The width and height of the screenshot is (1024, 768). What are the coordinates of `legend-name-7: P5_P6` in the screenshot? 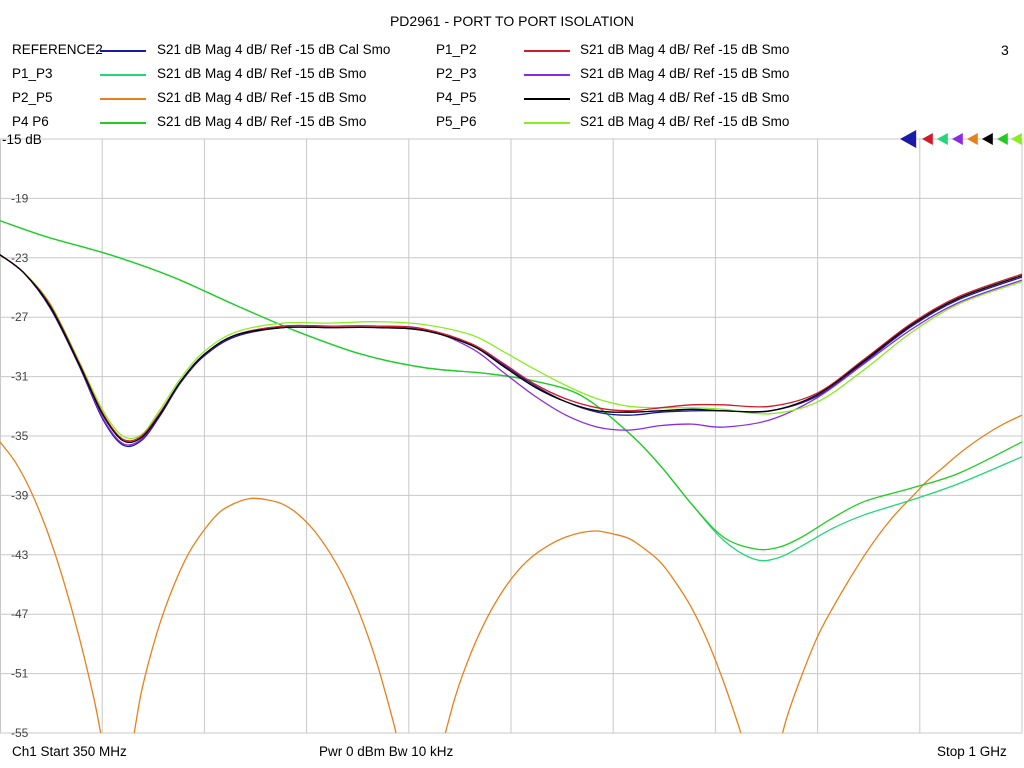 It's located at (456, 121).